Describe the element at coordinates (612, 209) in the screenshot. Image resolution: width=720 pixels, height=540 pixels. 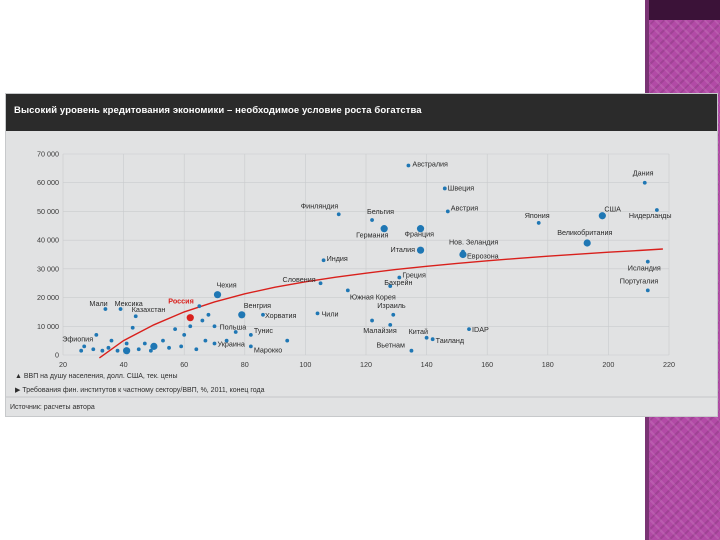
I see `point-label: США` at that location.